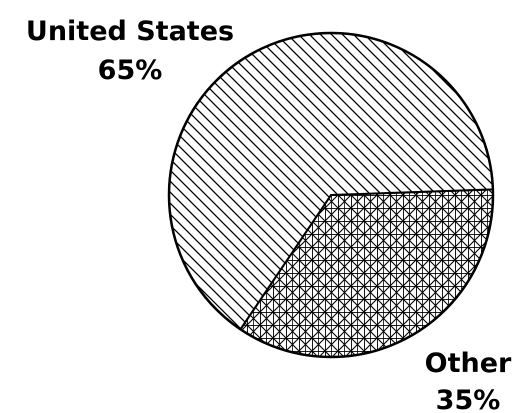 This screenshot has height=413, width=522. I want to click on slice-label-other: Other, so click(468, 363).